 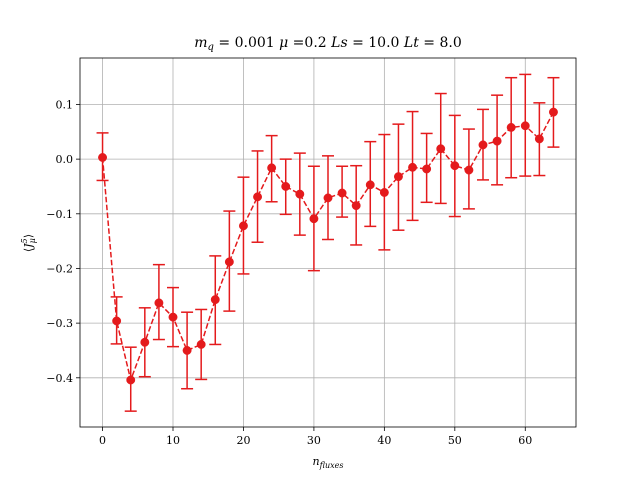 I want to click on y-tick-label: 0.1, so click(x=65, y=104).